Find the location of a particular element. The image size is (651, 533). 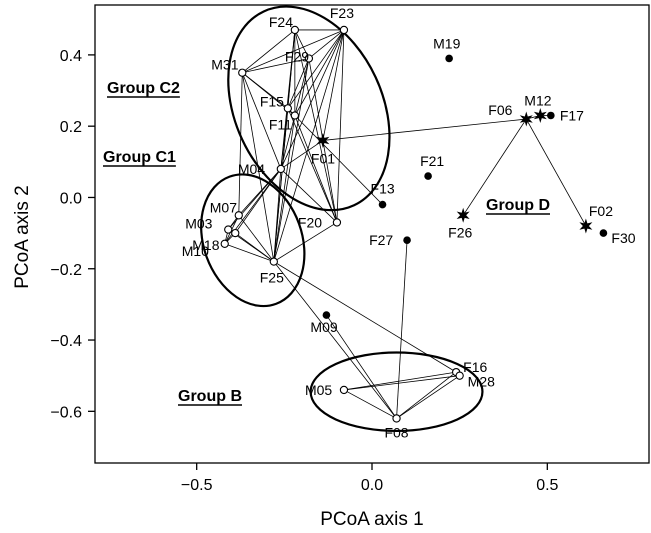

point-M12 is located at coordinates (540, 115).